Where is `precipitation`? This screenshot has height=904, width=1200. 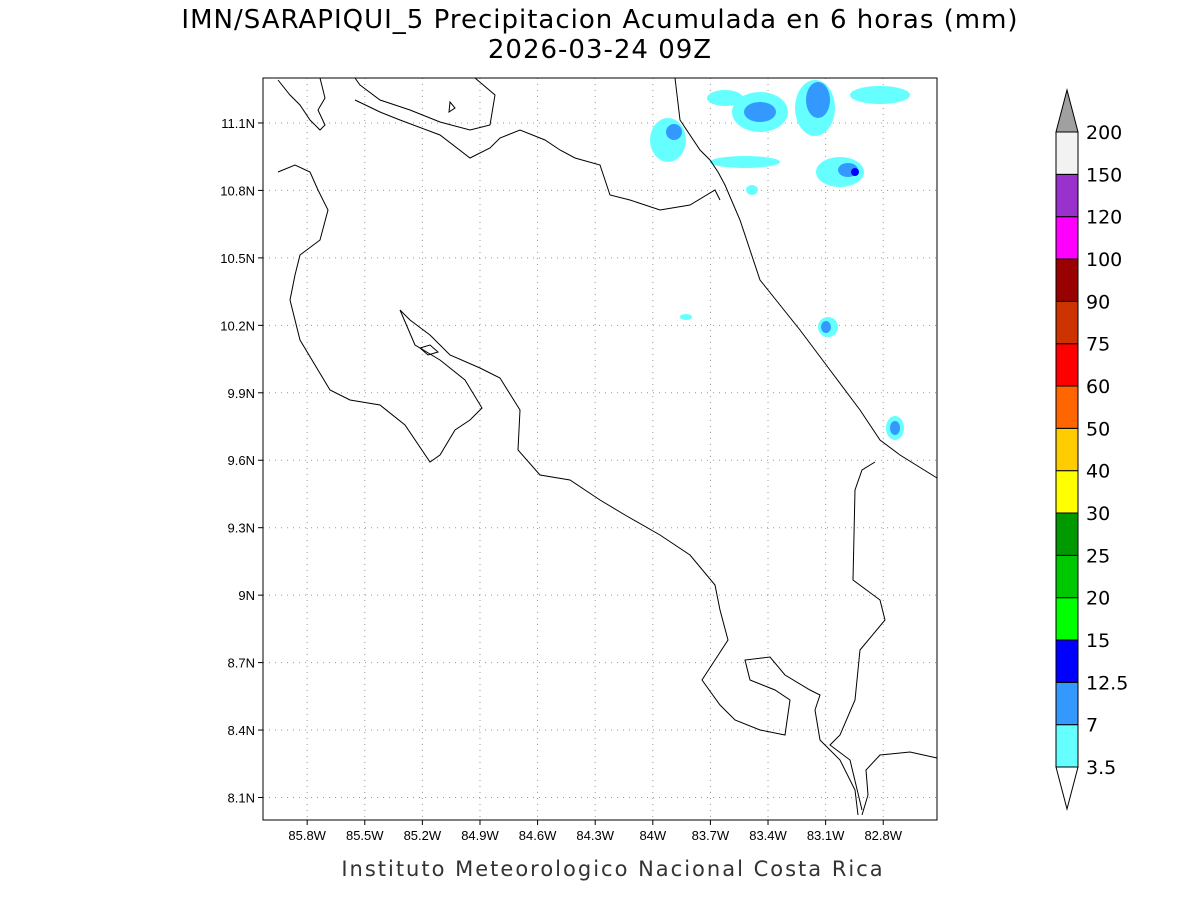 precipitation is located at coordinates (780, 260).